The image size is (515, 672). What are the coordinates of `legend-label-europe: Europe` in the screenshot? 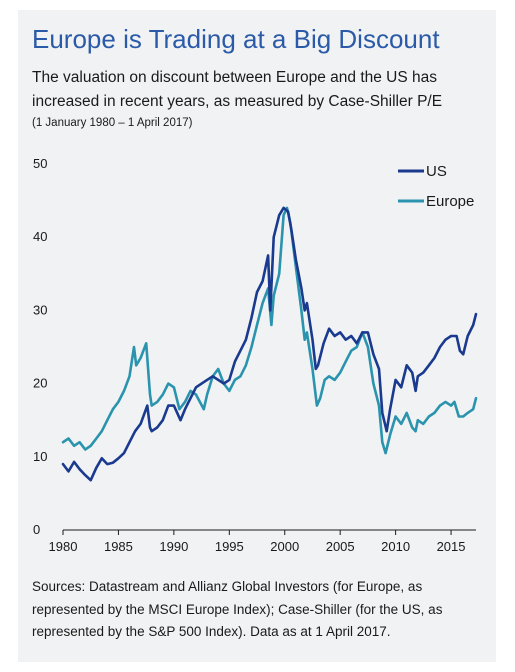 It's located at (450, 201).